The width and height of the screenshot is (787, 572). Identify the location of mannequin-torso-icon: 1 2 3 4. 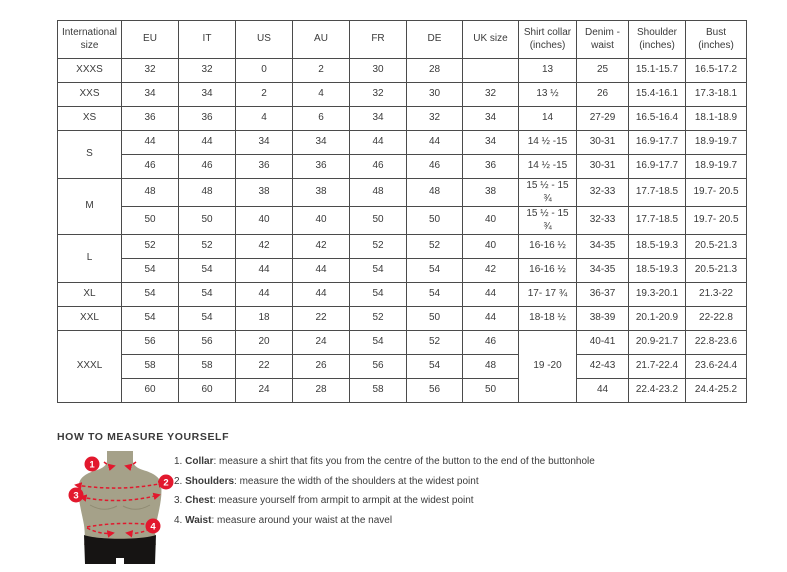
(121, 507).